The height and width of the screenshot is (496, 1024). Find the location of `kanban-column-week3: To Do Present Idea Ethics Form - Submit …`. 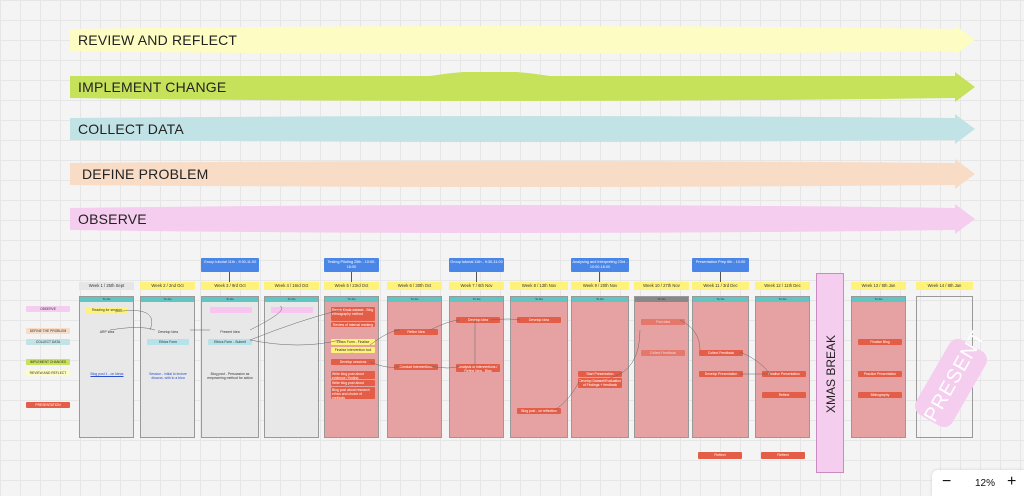

kanban-column-week3: To Do Present Idea Ethics Form - Submit … is located at coordinates (230, 367).